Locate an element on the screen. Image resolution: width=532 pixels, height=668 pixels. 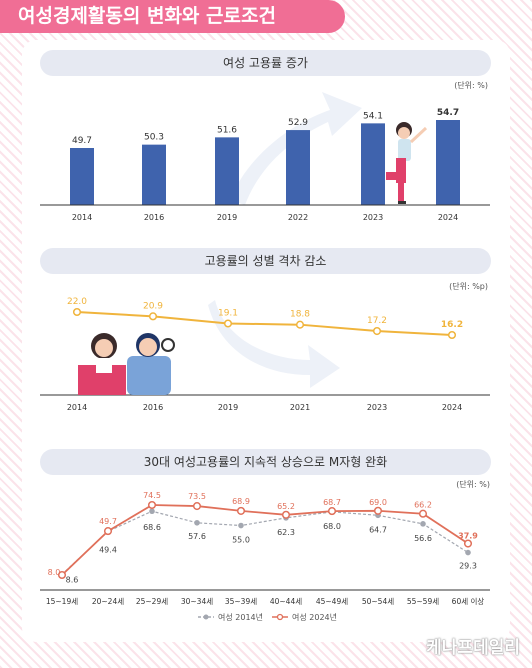
series-value-label: 49.4 is located at coordinates (108, 549).